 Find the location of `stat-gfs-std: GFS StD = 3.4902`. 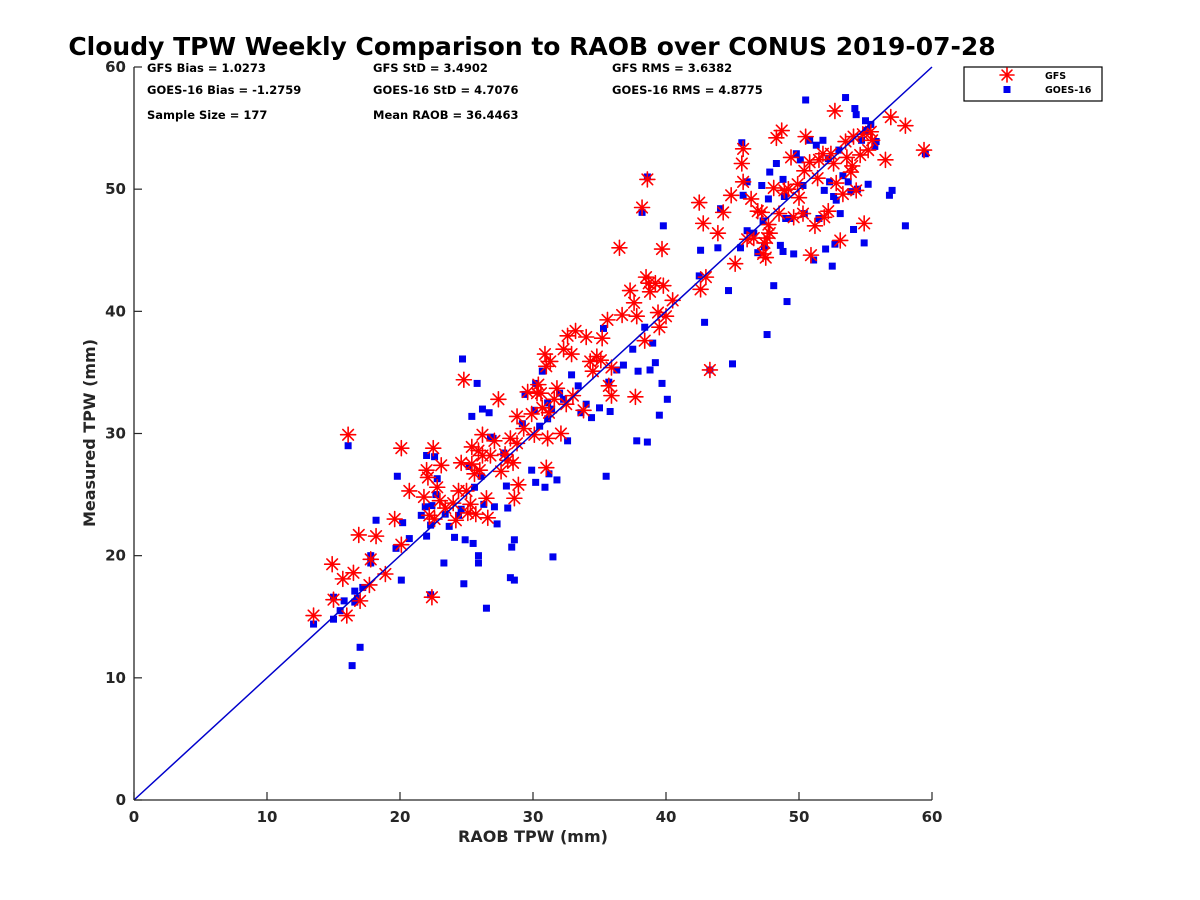

stat-gfs-std: GFS StD = 3.4902 is located at coordinates (430, 68).